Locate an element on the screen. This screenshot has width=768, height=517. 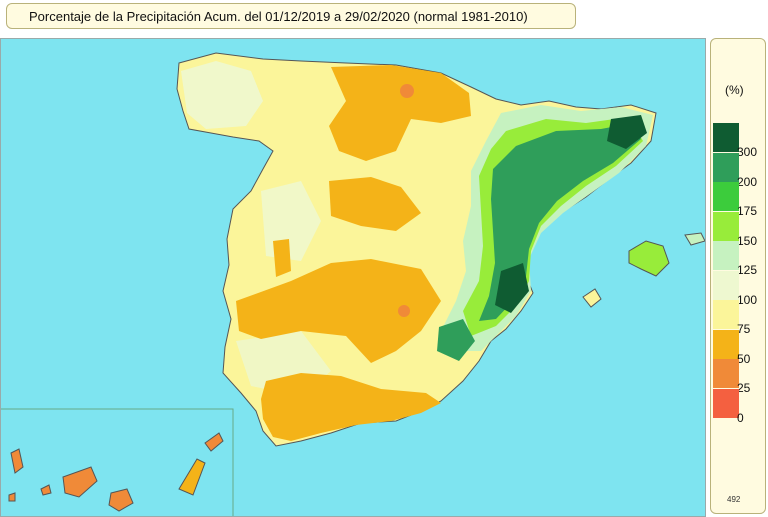
pale-zone-northwest is located at coordinates (222, 95).